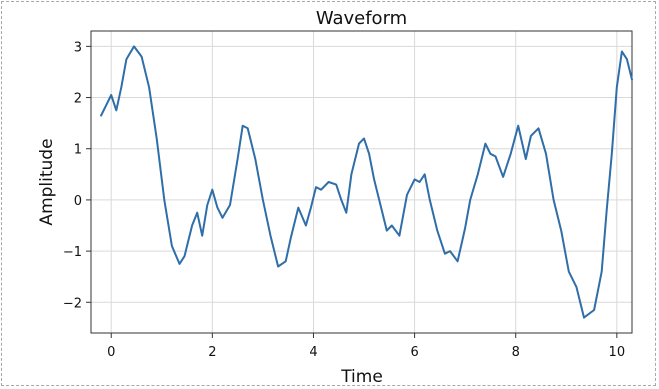 This screenshot has width=659, height=389. Describe the element at coordinates (361, 18) in the screenshot. I see `chart-title: Waveform` at that location.